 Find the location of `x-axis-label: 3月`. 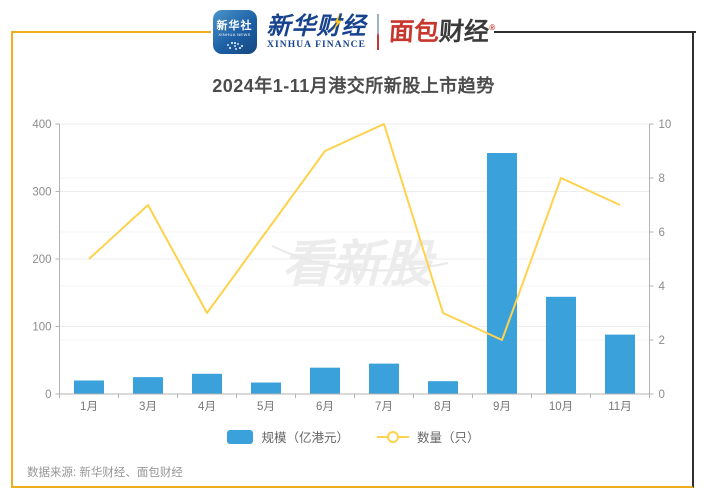

x-axis-label: 3月 is located at coordinates (148, 407).